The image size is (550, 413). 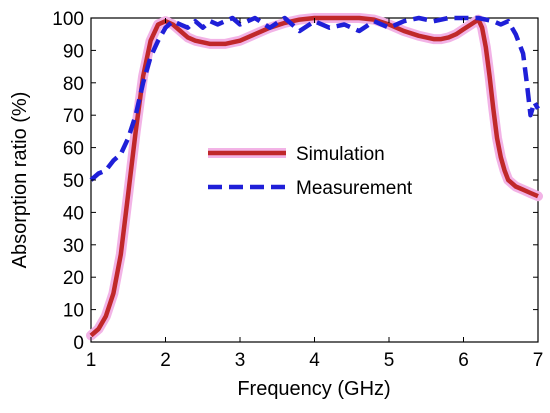 What do you see at coordinates (73, 116) in the screenshot?
I see `y-tick-label: 70` at bounding box center [73, 116].